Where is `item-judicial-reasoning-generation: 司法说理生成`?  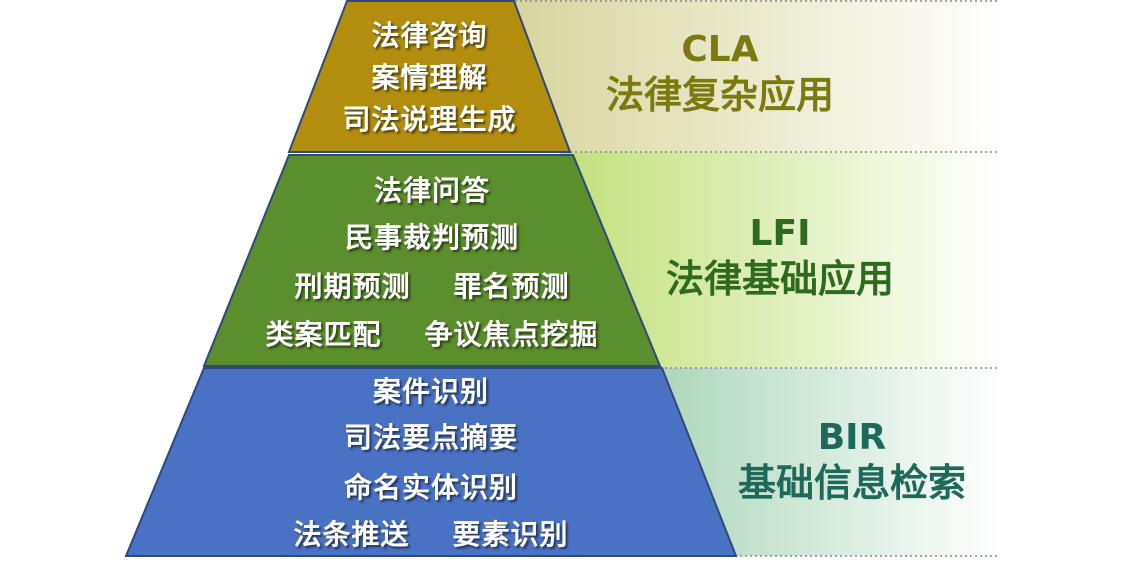
item-judicial-reasoning-generation: 司法说理生成 is located at coordinates (429, 119).